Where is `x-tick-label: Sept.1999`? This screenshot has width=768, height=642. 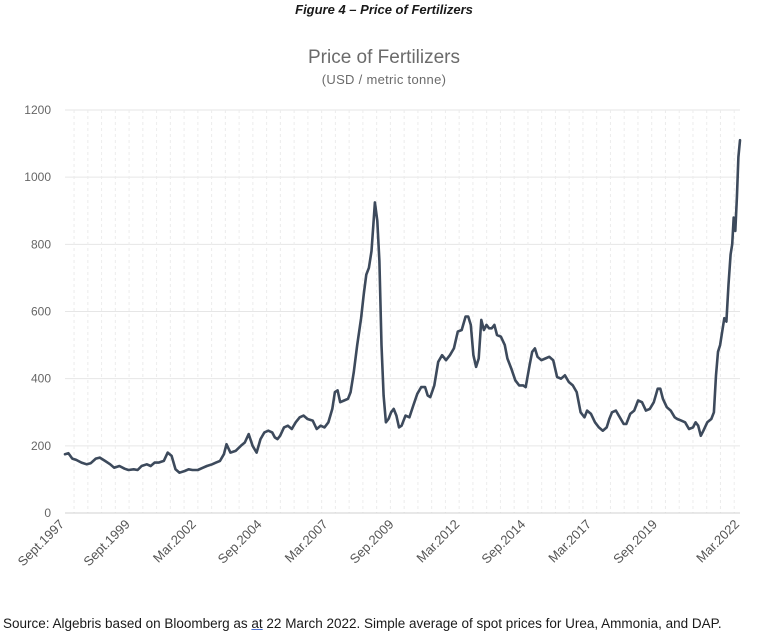
x-tick-label: Sept.1999 is located at coordinates (106, 543).